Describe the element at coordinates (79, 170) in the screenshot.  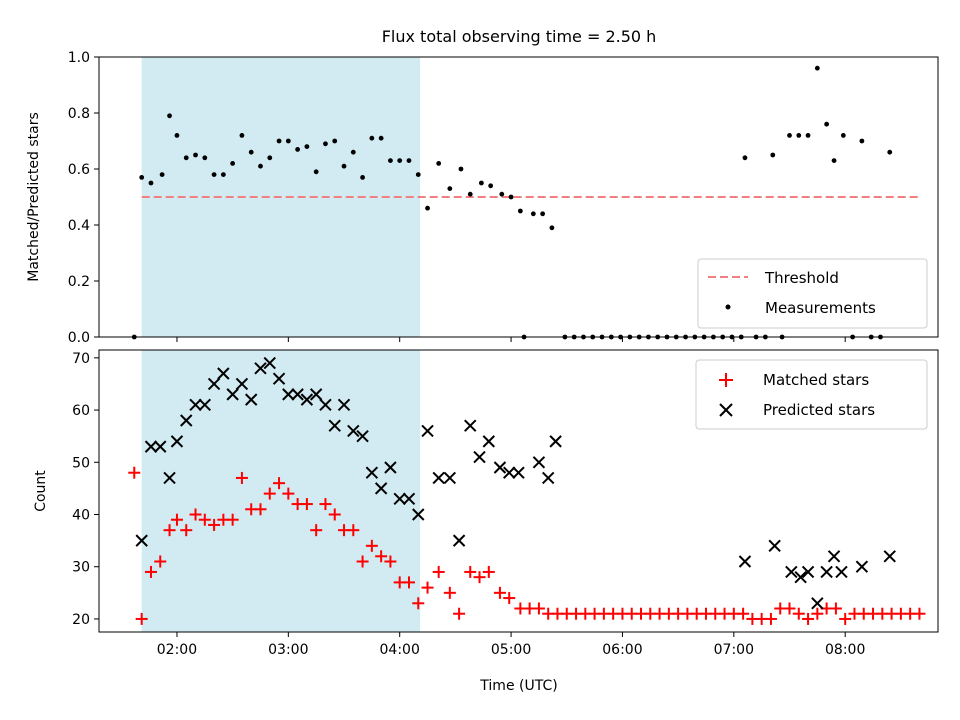
I see `top-y-tick-label: 0.6` at that location.